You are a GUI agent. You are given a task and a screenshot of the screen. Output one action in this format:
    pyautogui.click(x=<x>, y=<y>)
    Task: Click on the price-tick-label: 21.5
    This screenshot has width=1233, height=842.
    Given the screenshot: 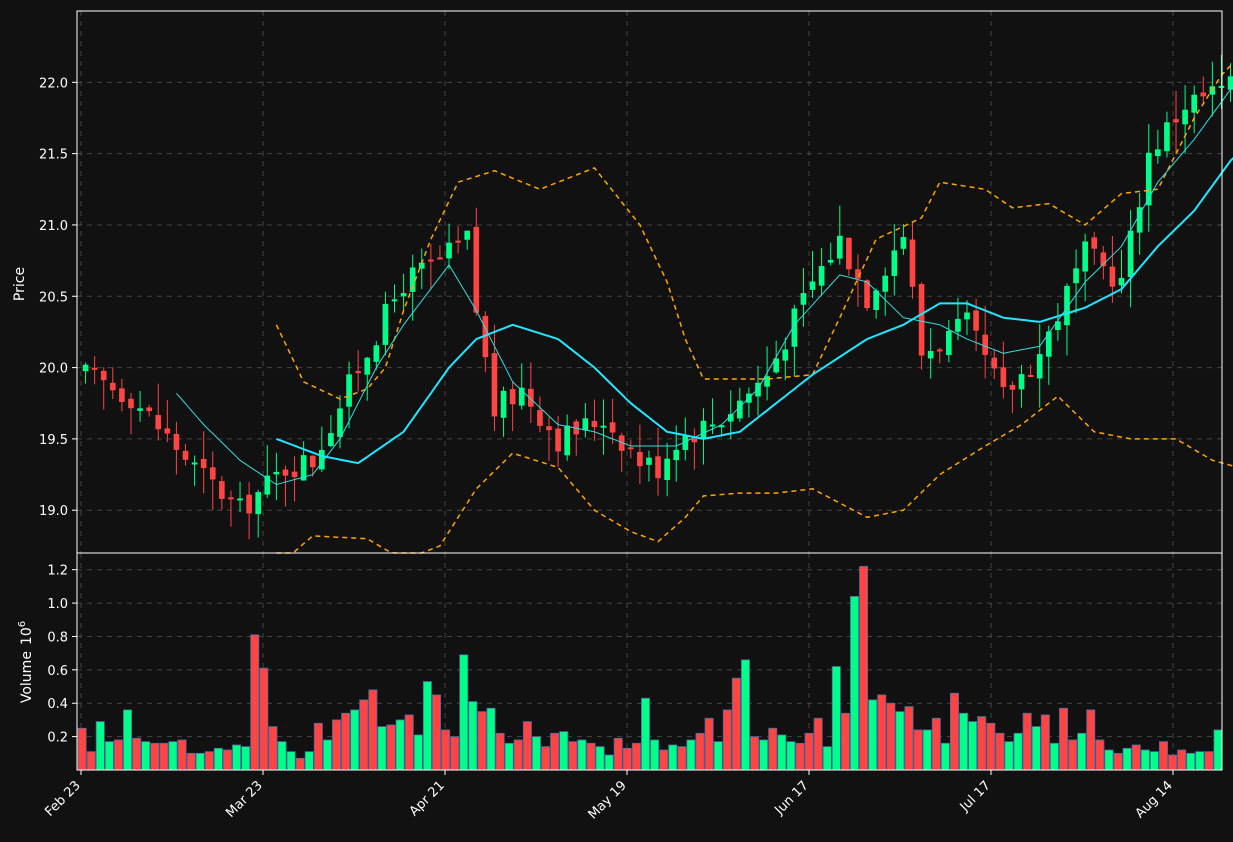 What is the action you would take?
    pyautogui.click(x=53, y=155)
    